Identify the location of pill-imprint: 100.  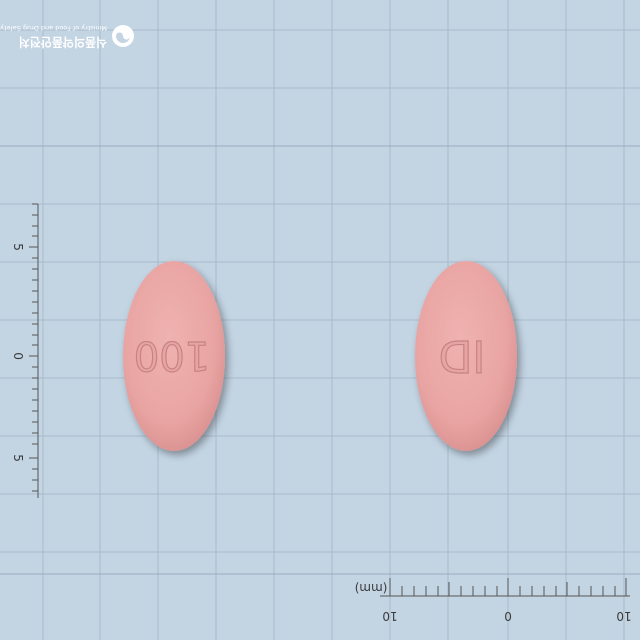
(172, 355).